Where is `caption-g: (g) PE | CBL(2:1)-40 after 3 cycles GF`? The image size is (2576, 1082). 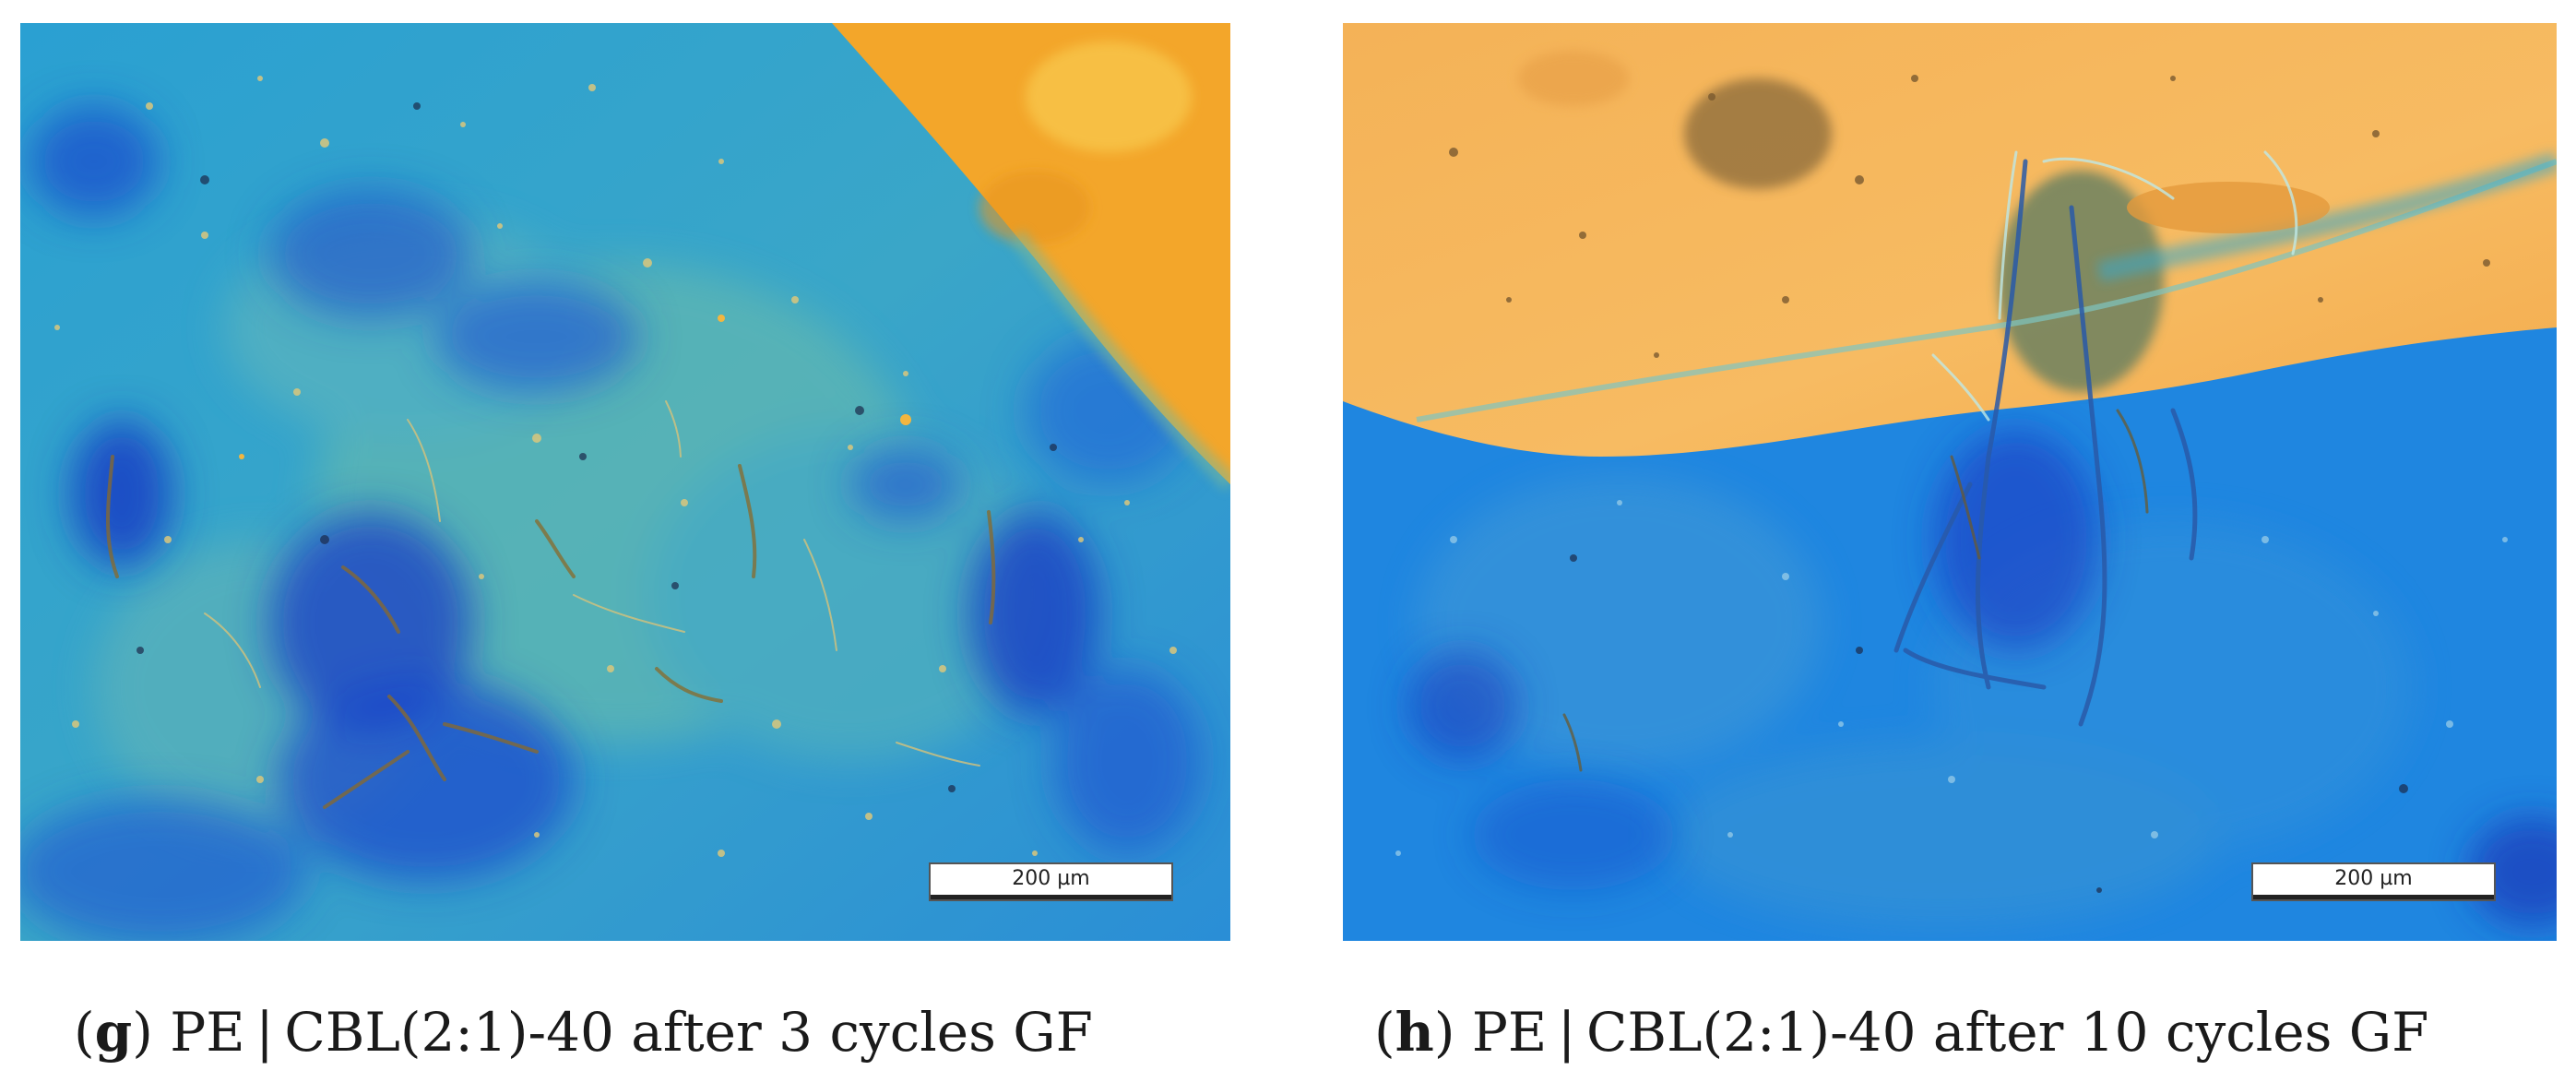 caption-g: (g) PE | CBL(2:1)-40 after 3 cycles GF is located at coordinates (583, 1032).